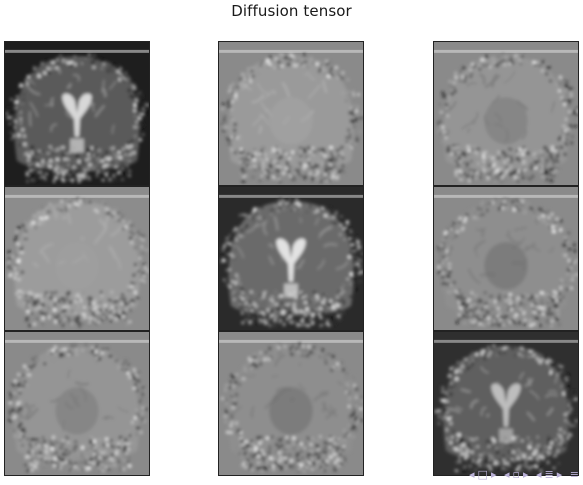  What do you see at coordinates (516, 474) in the screenshot?
I see `subsection-icon: ▫` at bounding box center [516, 474].